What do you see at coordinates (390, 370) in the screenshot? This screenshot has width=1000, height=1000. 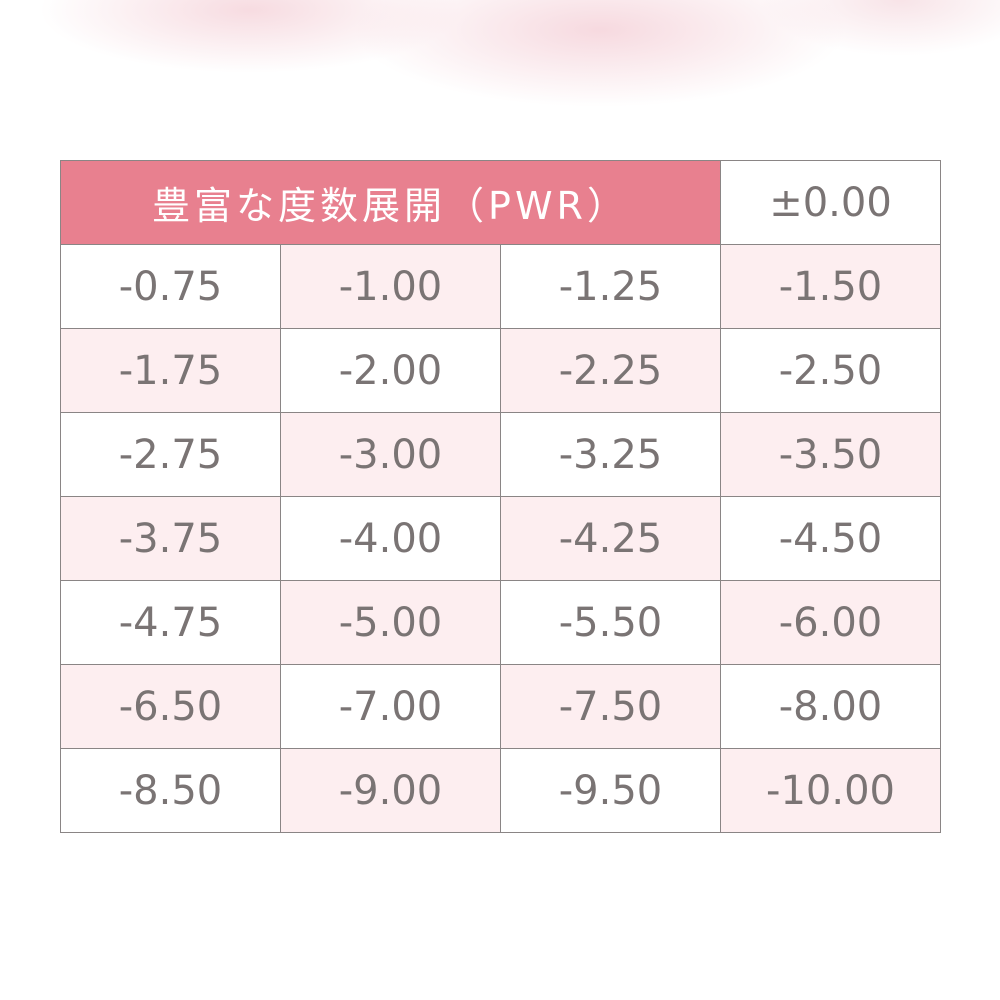 I see `power-cell: -2.00` at bounding box center [390, 370].